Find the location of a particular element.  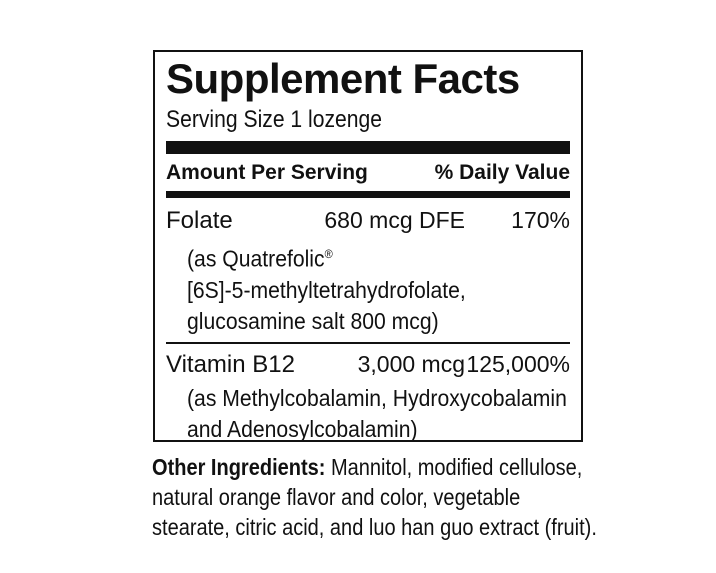

detail-line: and Adenosylcobalamin) is located at coordinates (302, 428).